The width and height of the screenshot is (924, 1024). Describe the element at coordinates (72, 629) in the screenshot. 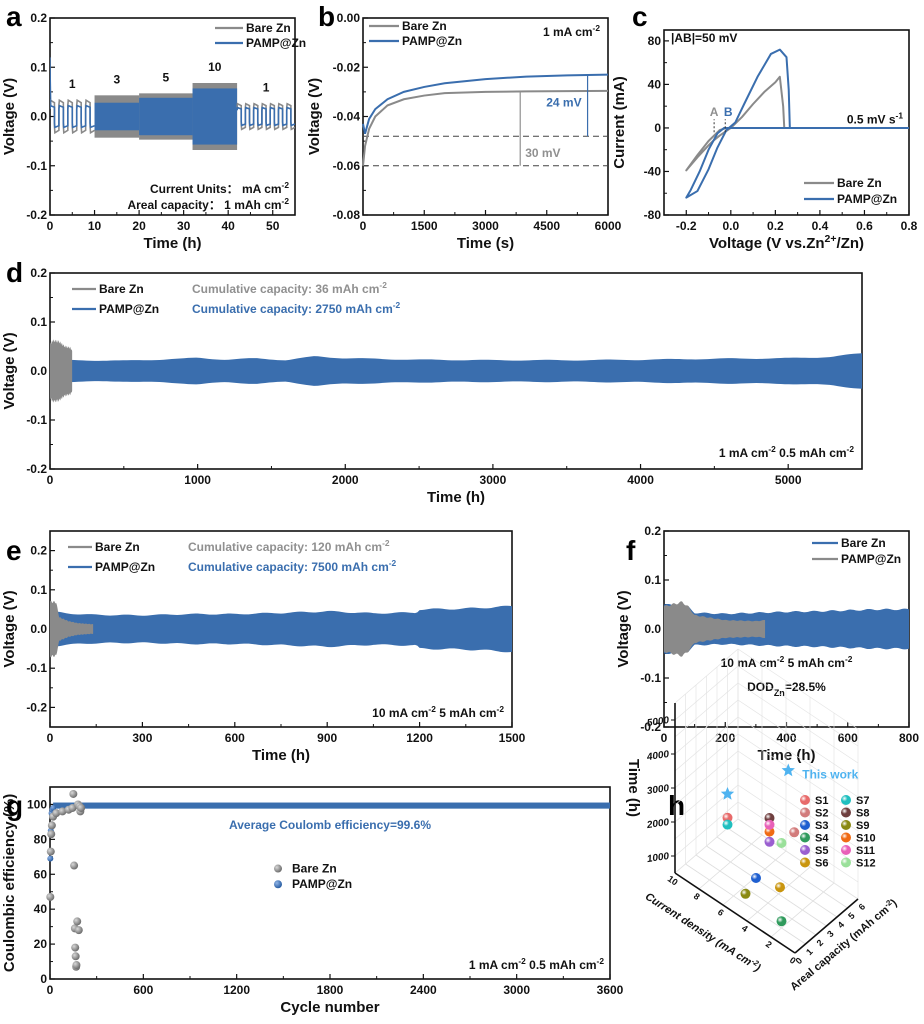

I see `voltage-band-barezn` at that location.